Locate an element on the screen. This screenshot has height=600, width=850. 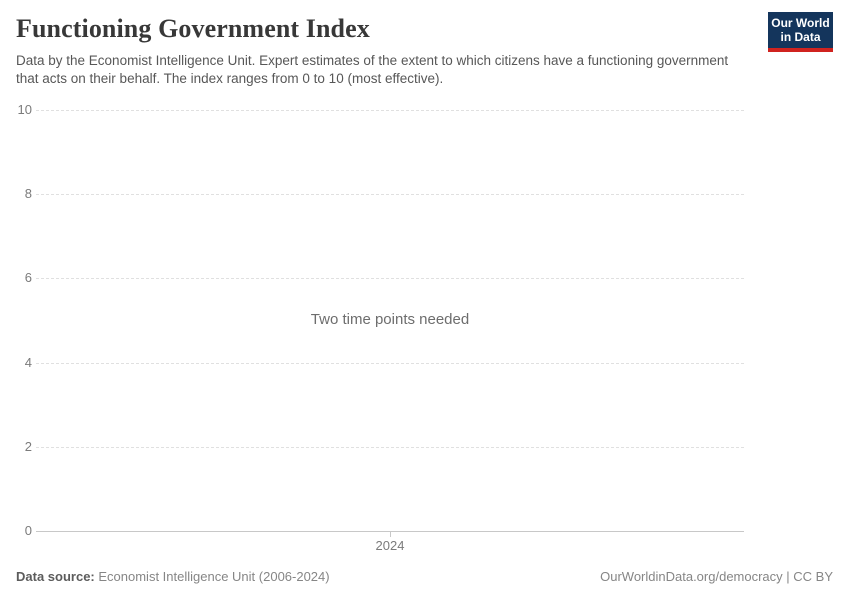
y-axis-tick-label: 8 is located at coordinates (28, 193).